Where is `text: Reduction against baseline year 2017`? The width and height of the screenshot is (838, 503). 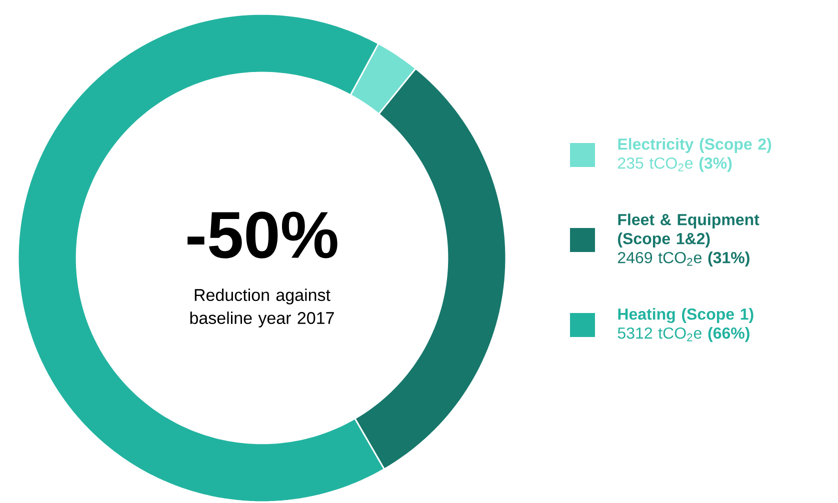 text: Reduction against baseline year 2017 is located at coordinates (262, 308).